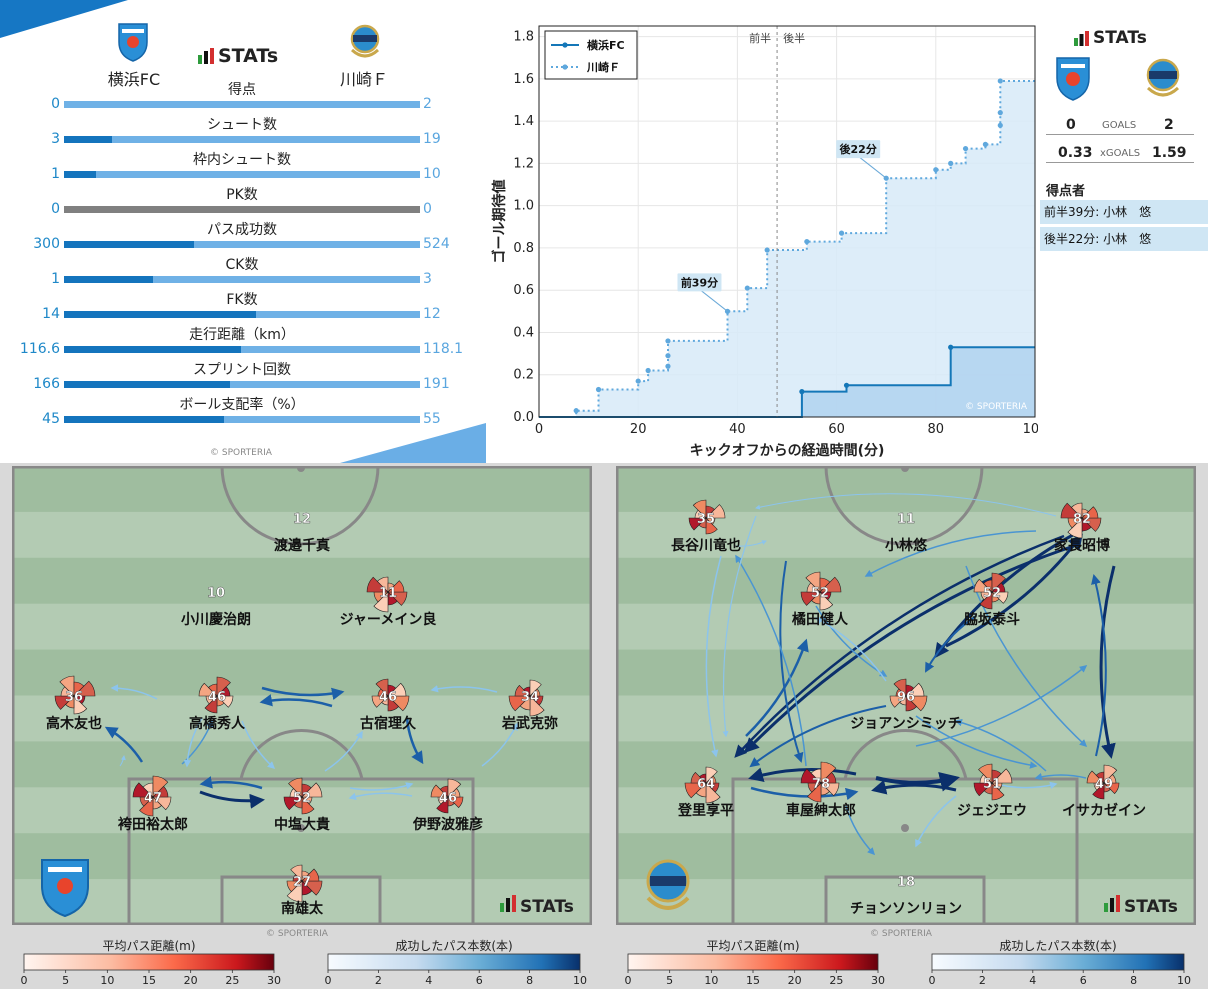 The width and height of the screenshot is (1208, 989). What do you see at coordinates (241, 453) in the screenshot?
I see `stats-copyright: © SPORTERIA` at bounding box center [241, 453].